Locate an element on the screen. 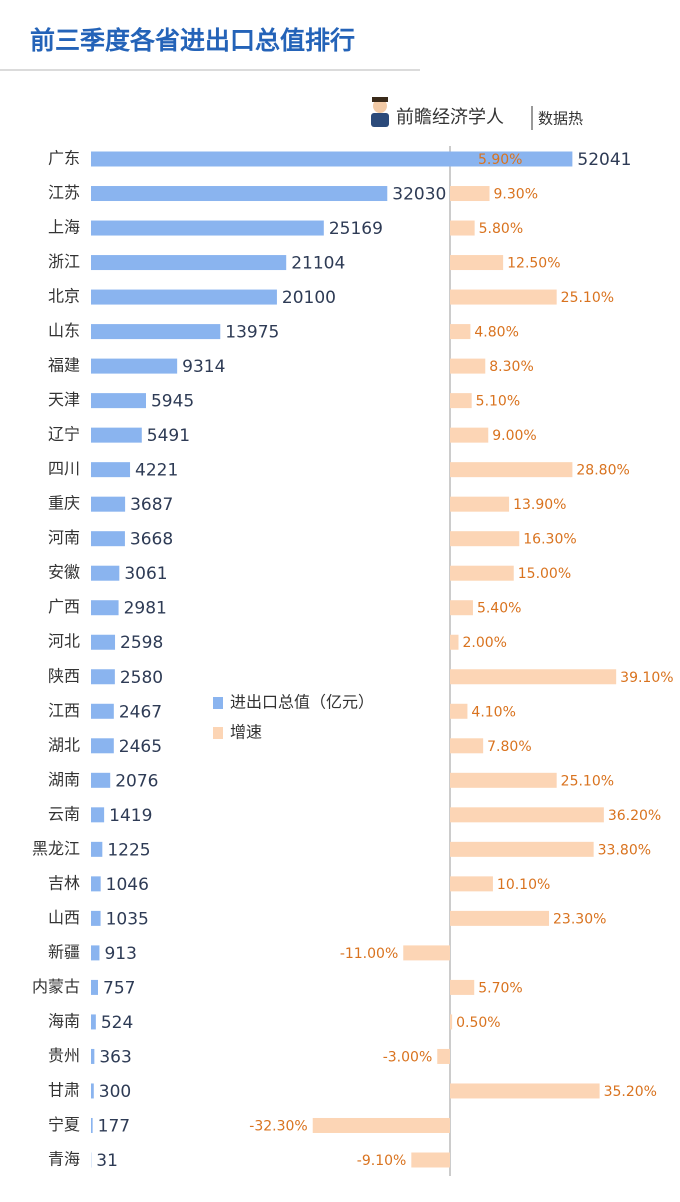 This screenshot has height=1202, width=680. value-label: 2981 is located at coordinates (145, 609).